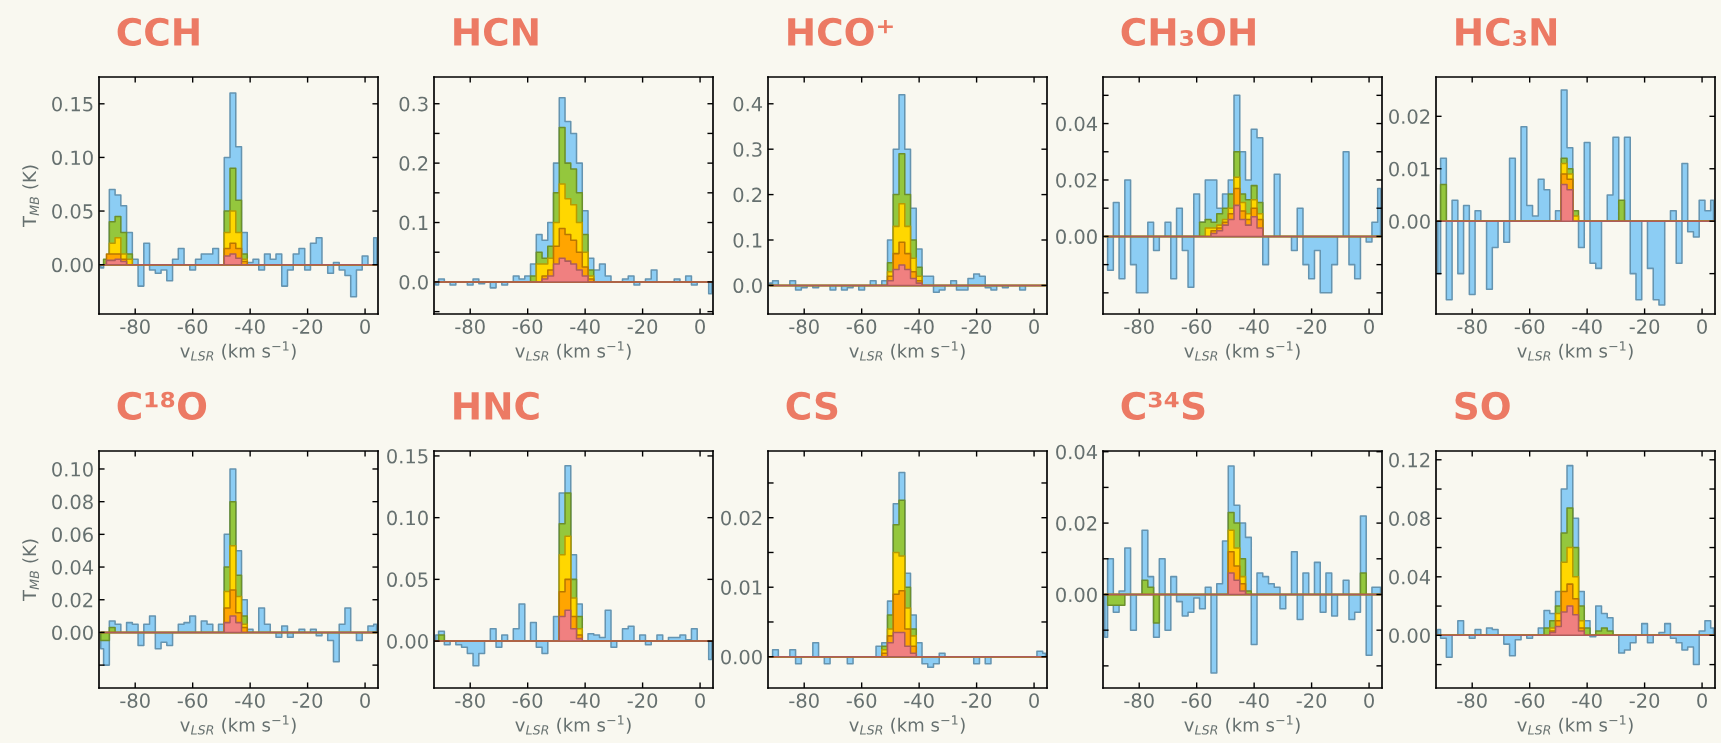 Image resolution: width=1721 pixels, height=743 pixels. Describe the element at coordinates (496, 406) in the screenshot. I see `chart-title: HNC` at that location.